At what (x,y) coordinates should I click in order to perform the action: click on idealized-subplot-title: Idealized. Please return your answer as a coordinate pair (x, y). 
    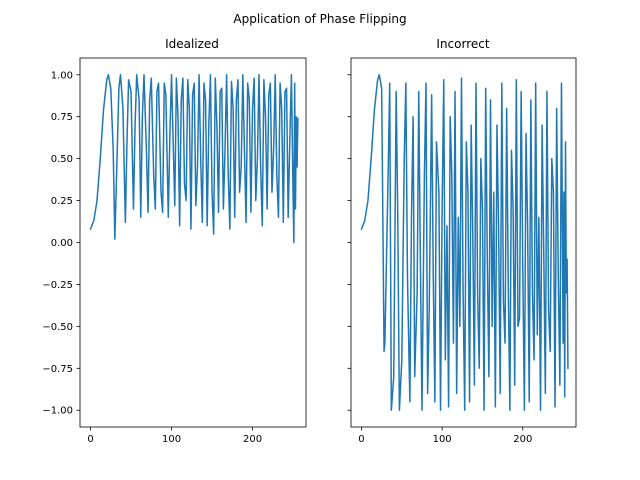
    Looking at the image, I should click on (192, 44).